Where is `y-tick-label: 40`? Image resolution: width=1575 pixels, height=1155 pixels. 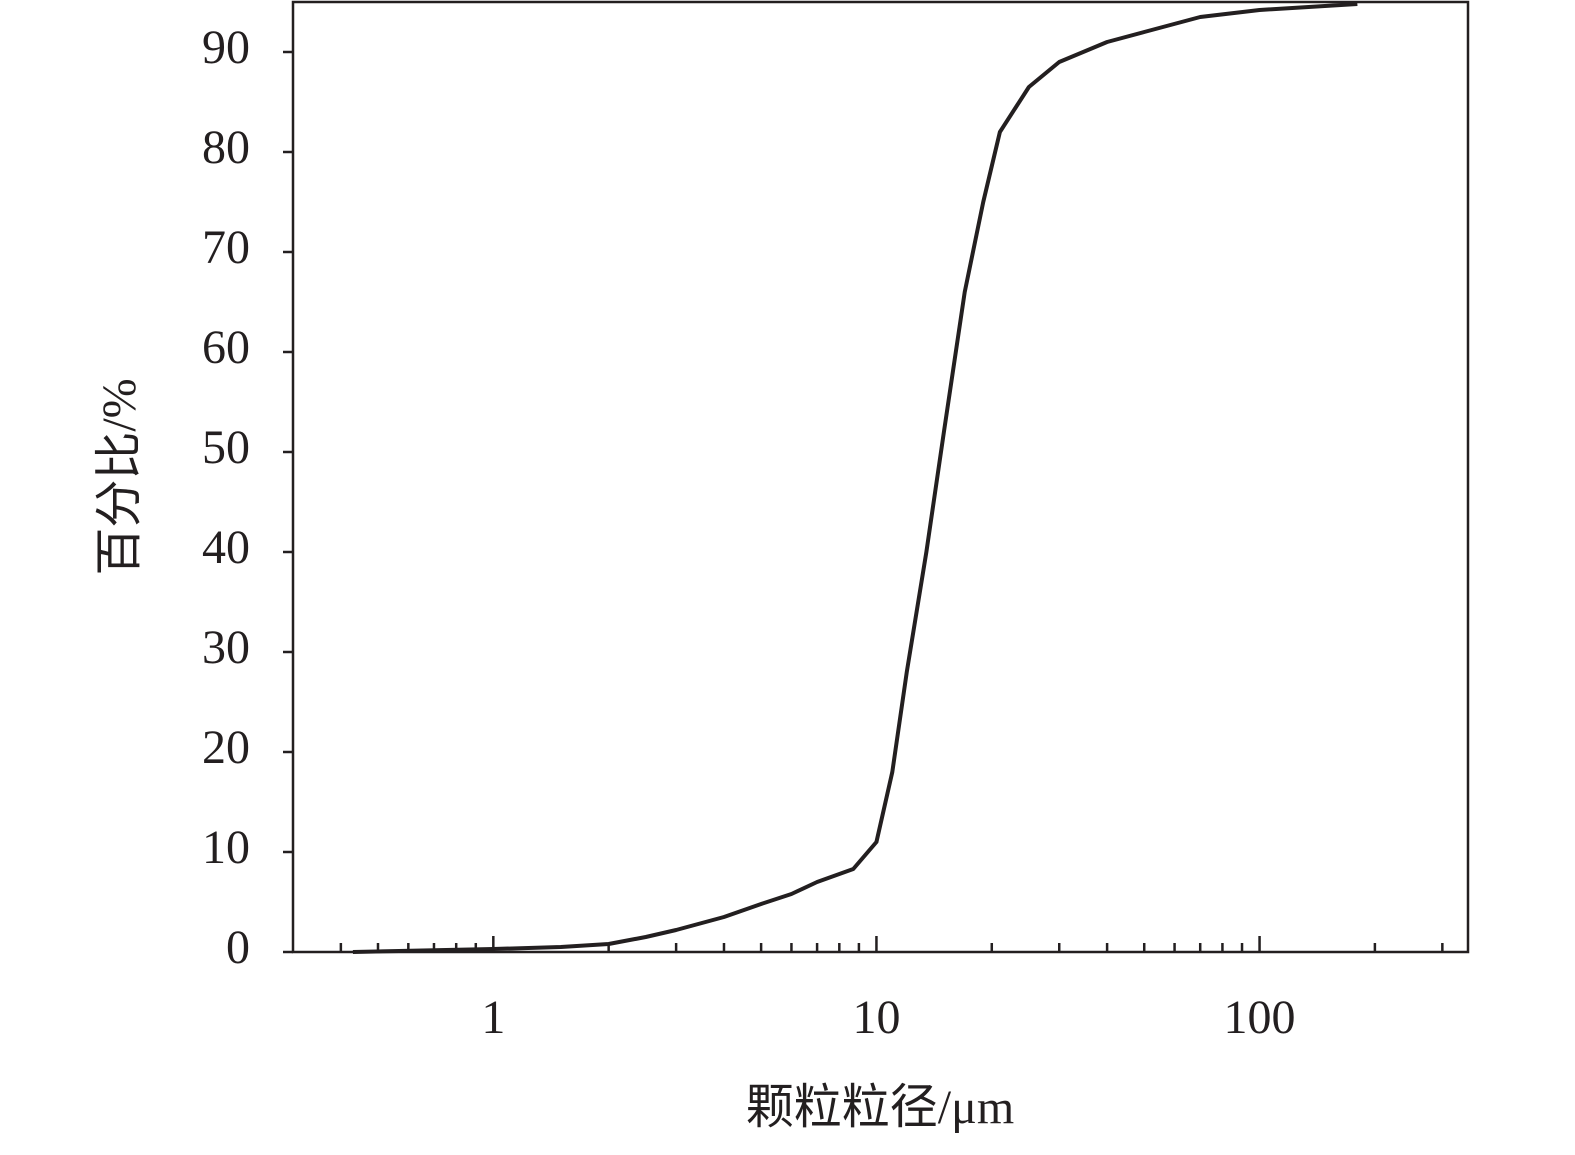
y-tick-label: 40 is located at coordinates (226, 547).